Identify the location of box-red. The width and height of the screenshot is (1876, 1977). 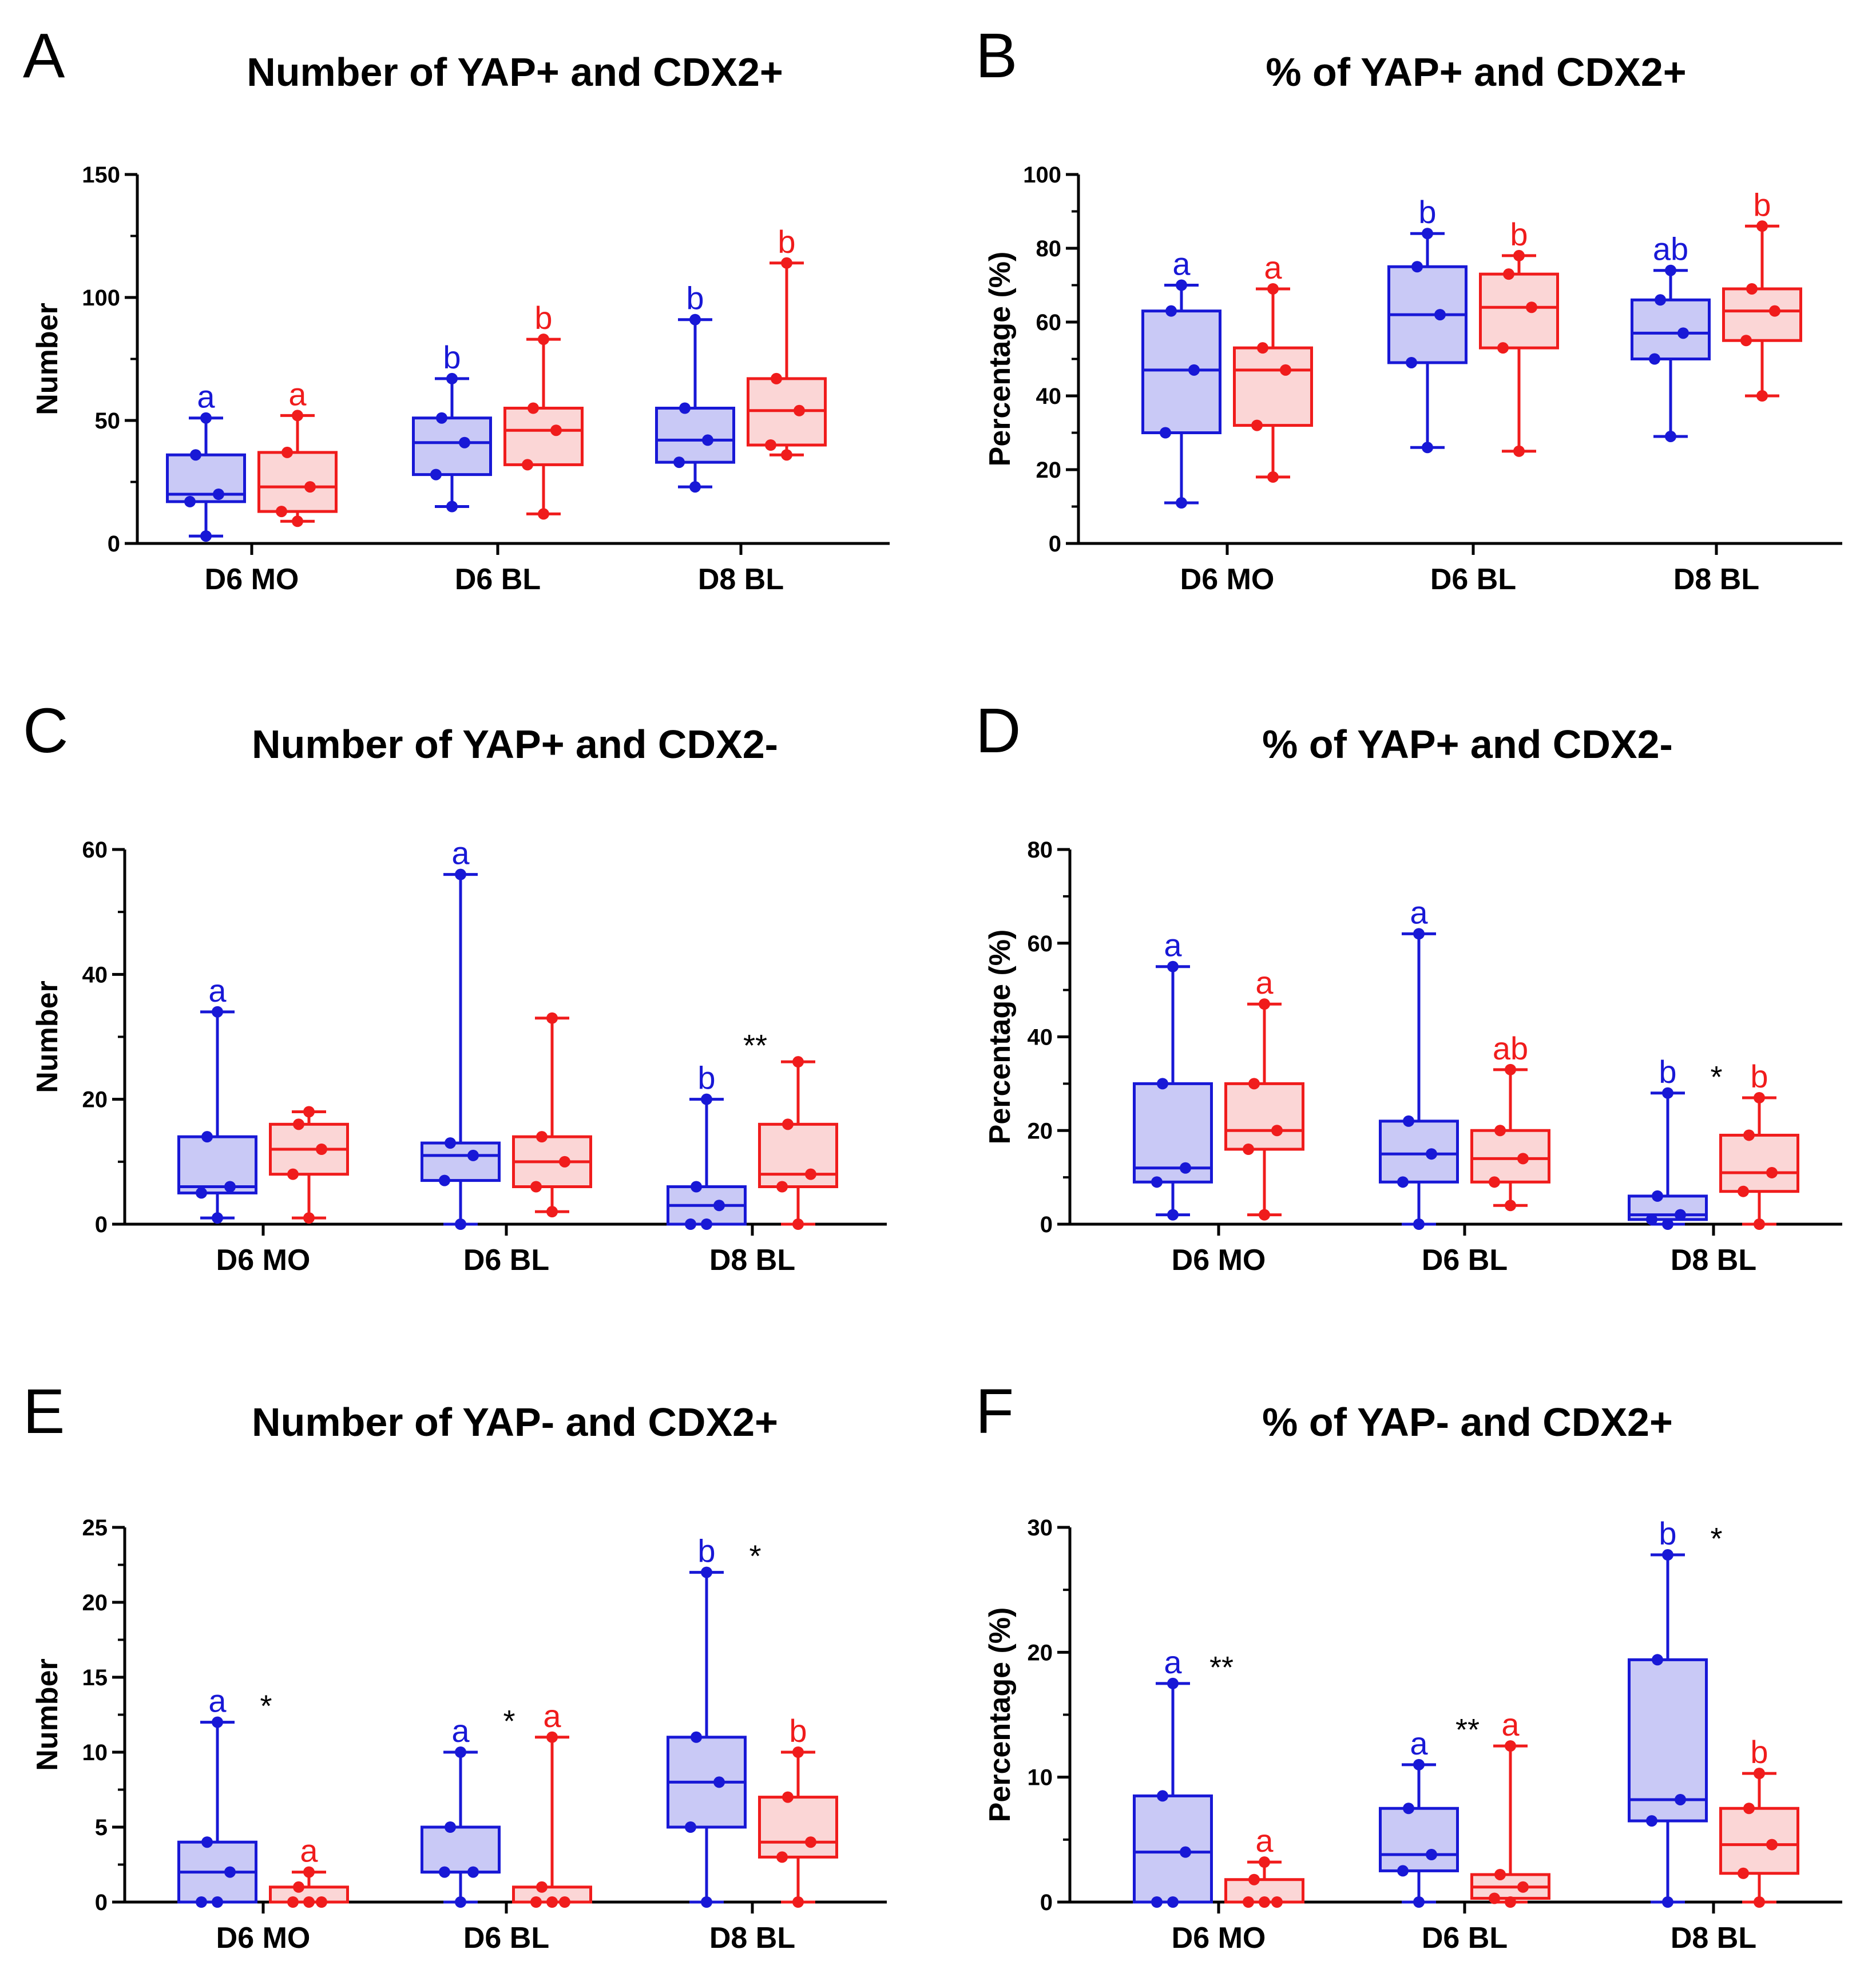
(552, 1115).